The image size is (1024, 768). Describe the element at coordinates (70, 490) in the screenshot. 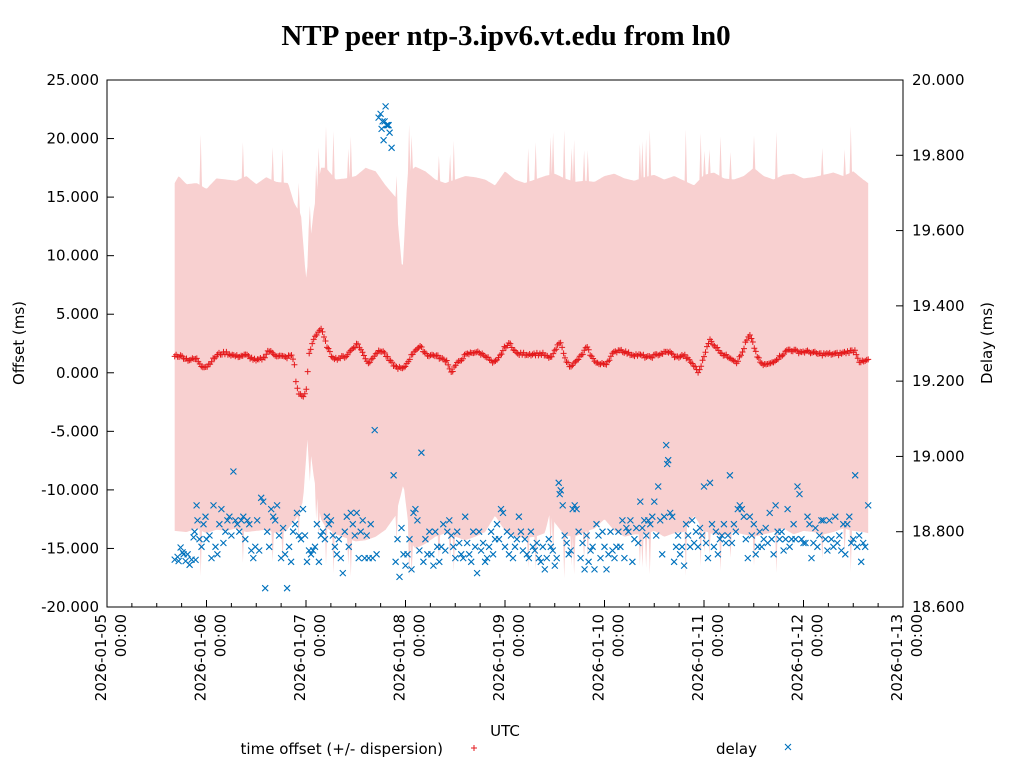

I see `y-tick-label: -10.000` at that location.